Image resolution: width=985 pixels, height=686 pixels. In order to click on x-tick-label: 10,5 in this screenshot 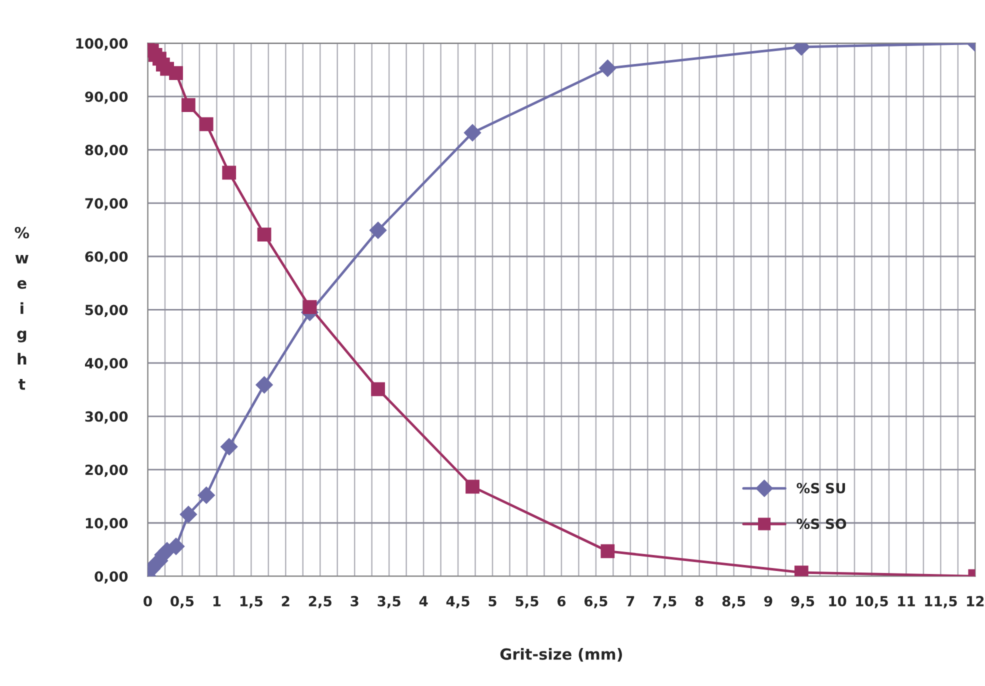, I will do `click(872, 602)`.